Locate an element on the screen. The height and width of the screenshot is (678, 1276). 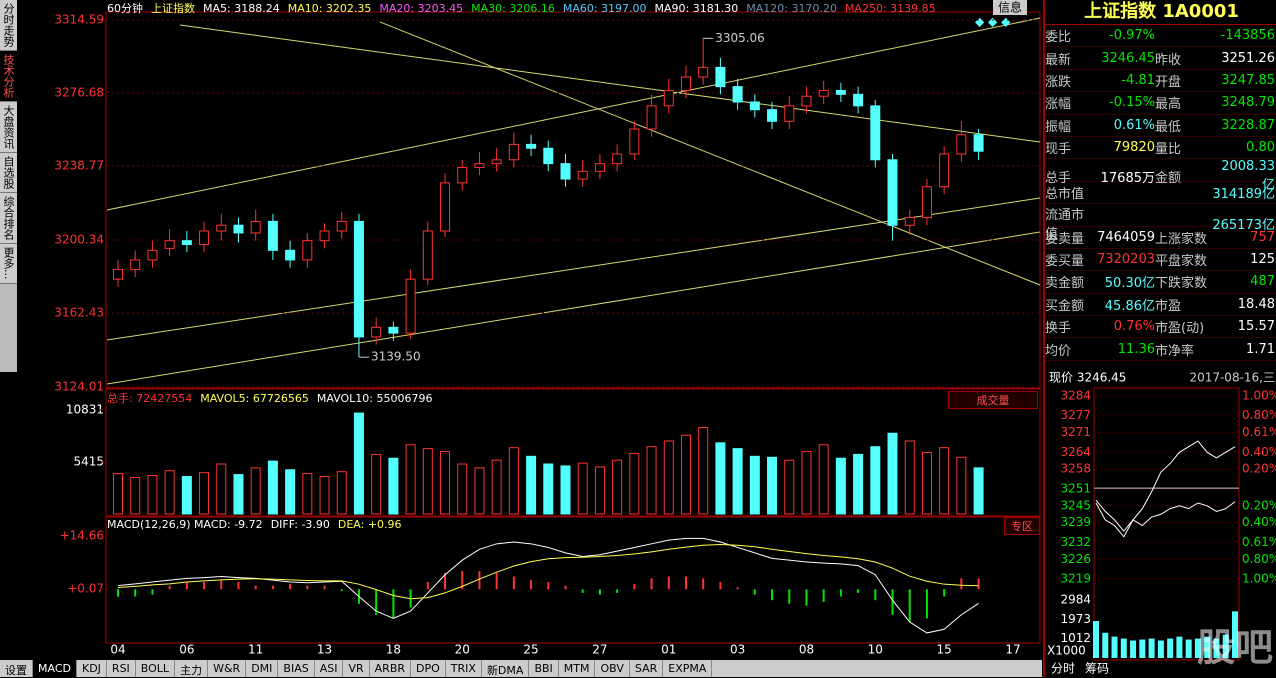
indicator-tab: BOLL is located at coordinates (156, 668).